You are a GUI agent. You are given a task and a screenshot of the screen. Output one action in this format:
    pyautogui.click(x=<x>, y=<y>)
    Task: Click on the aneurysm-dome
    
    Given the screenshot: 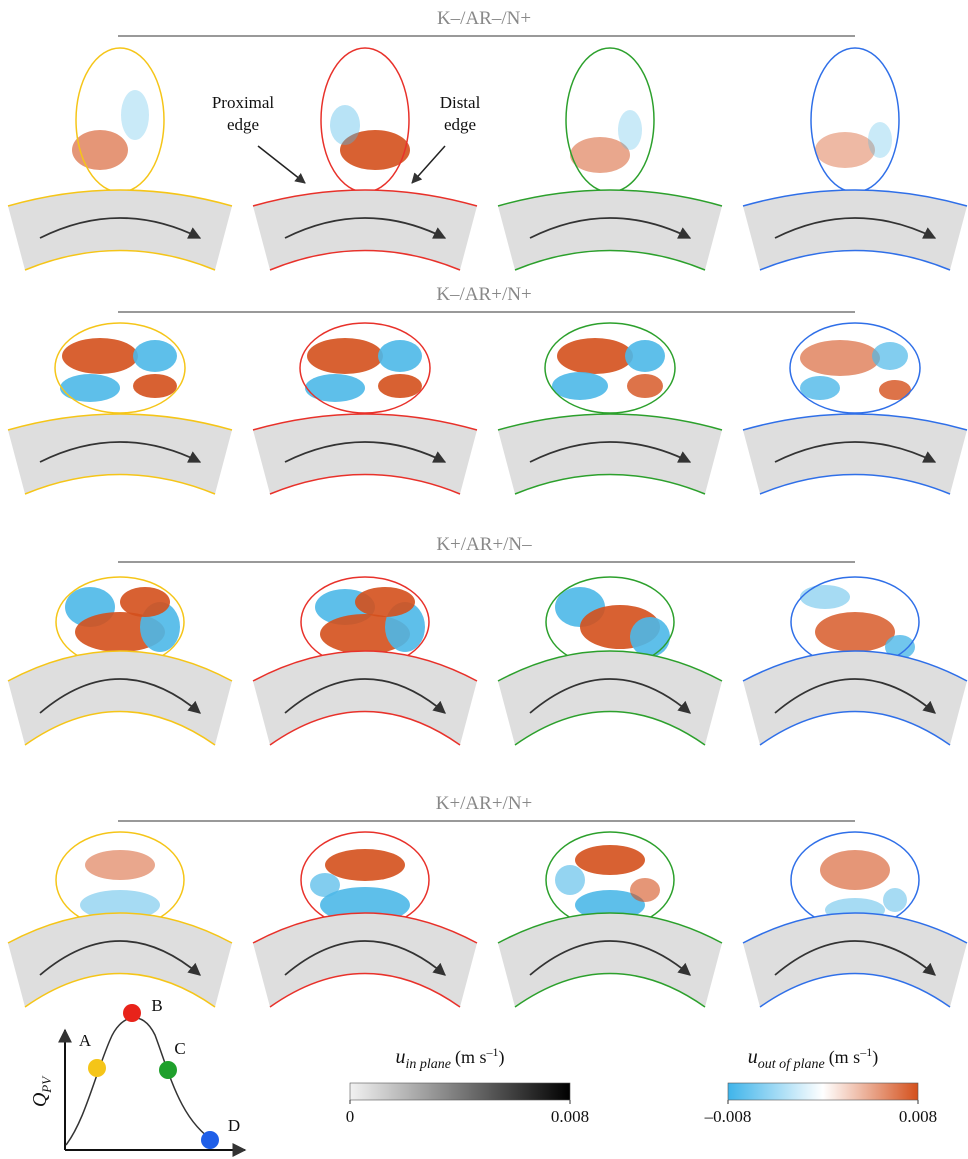 What is the action you would take?
    pyautogui.click(x=120, y=120)
    